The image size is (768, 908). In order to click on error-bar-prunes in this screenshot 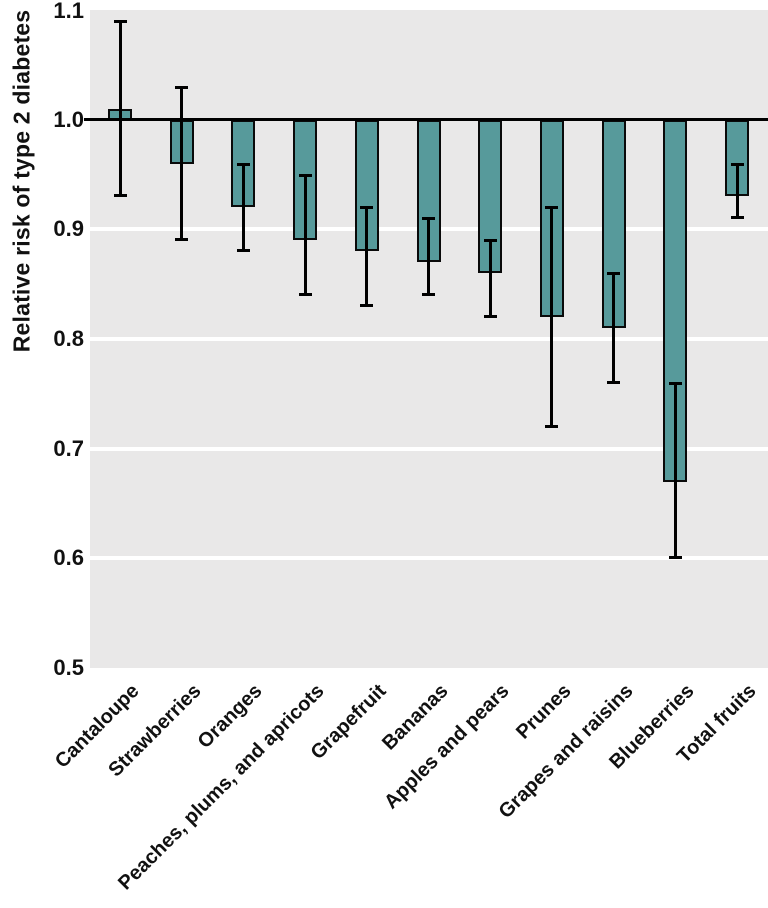, I will do `click(552, 317)`.